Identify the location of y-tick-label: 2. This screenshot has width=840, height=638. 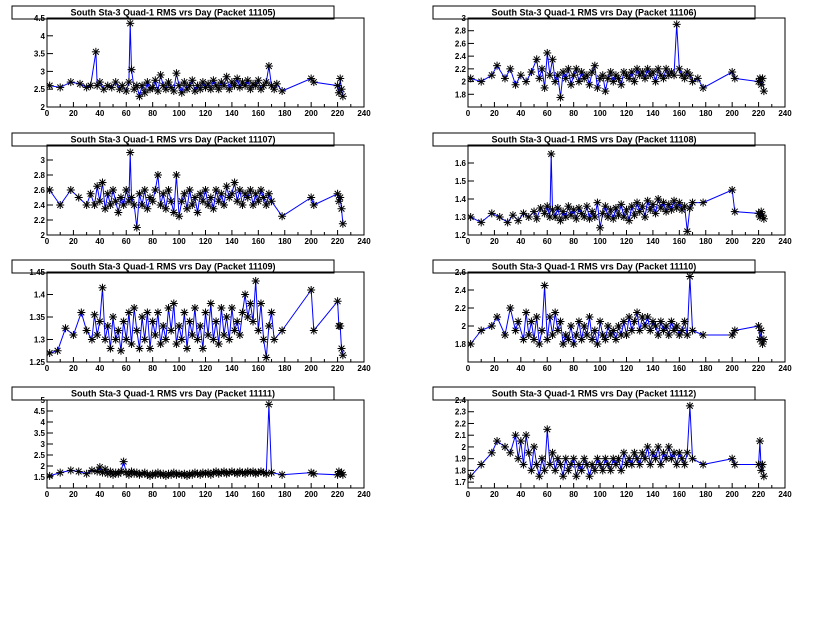
(43, 466).